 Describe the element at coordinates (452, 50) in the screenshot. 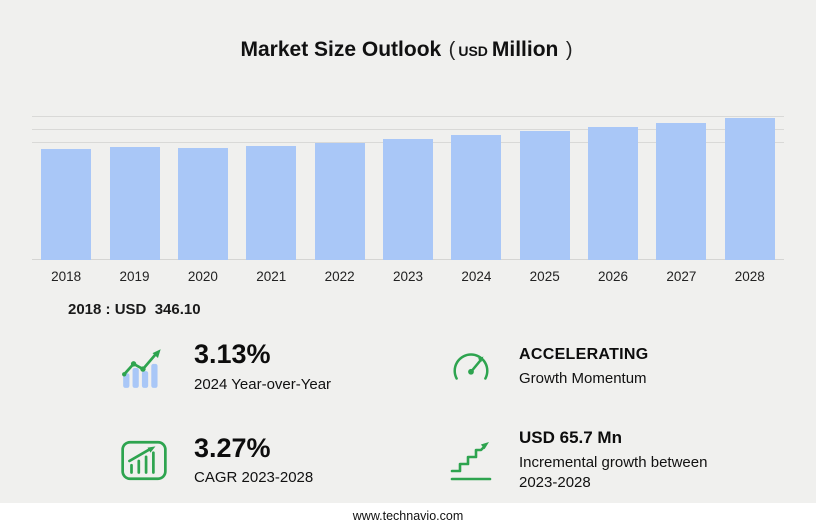

I see `title-paren-open: (` at that location.